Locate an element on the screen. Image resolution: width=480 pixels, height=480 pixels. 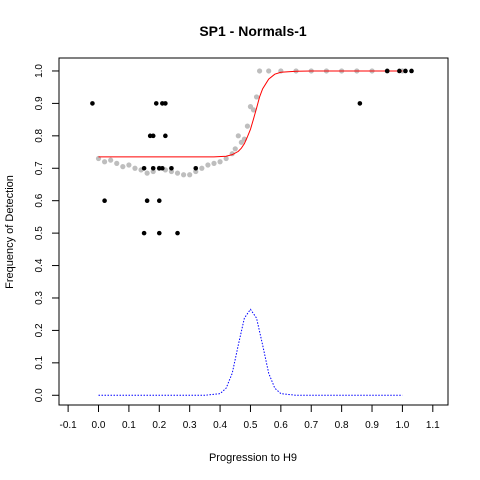
x-tick-label: 0.7 is located at coordinates (311, 425).